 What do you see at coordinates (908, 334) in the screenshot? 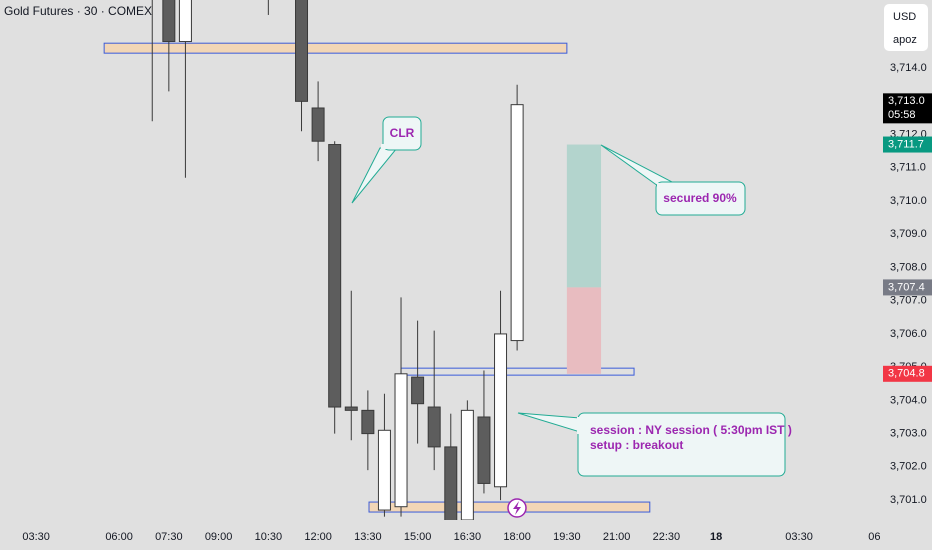
I see `y-tick-label: 3,706.0` at bounding box center [908, 334].